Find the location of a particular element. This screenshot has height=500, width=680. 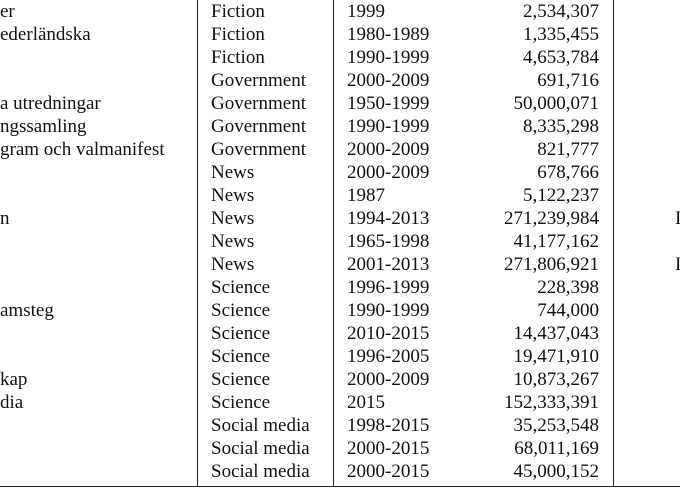

cell-tokens: 5,122,237 is located at coordinates (561, 195).